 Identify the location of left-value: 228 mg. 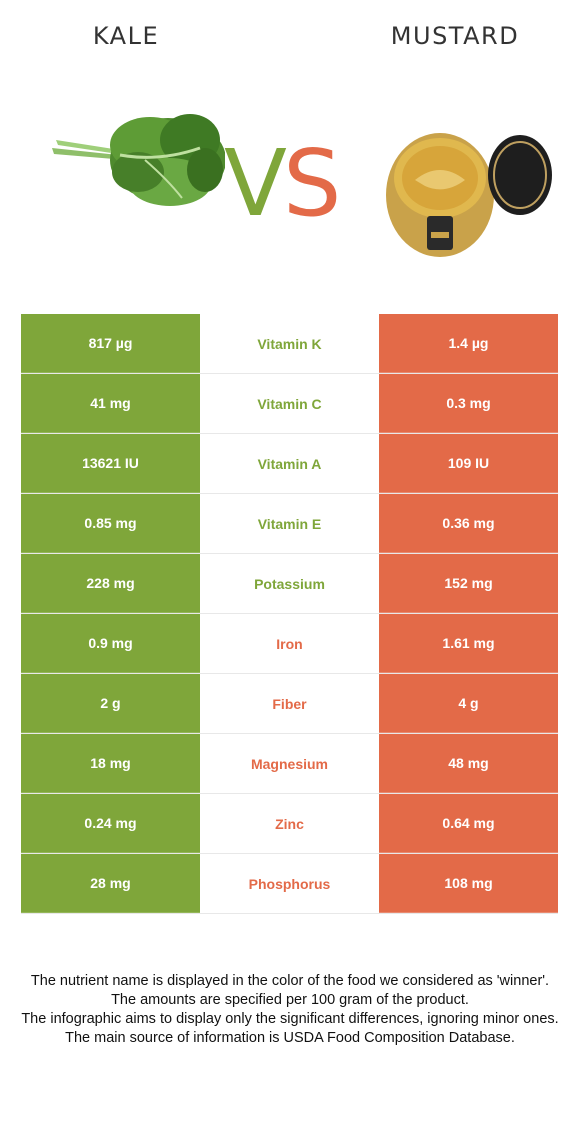
(110, 583).